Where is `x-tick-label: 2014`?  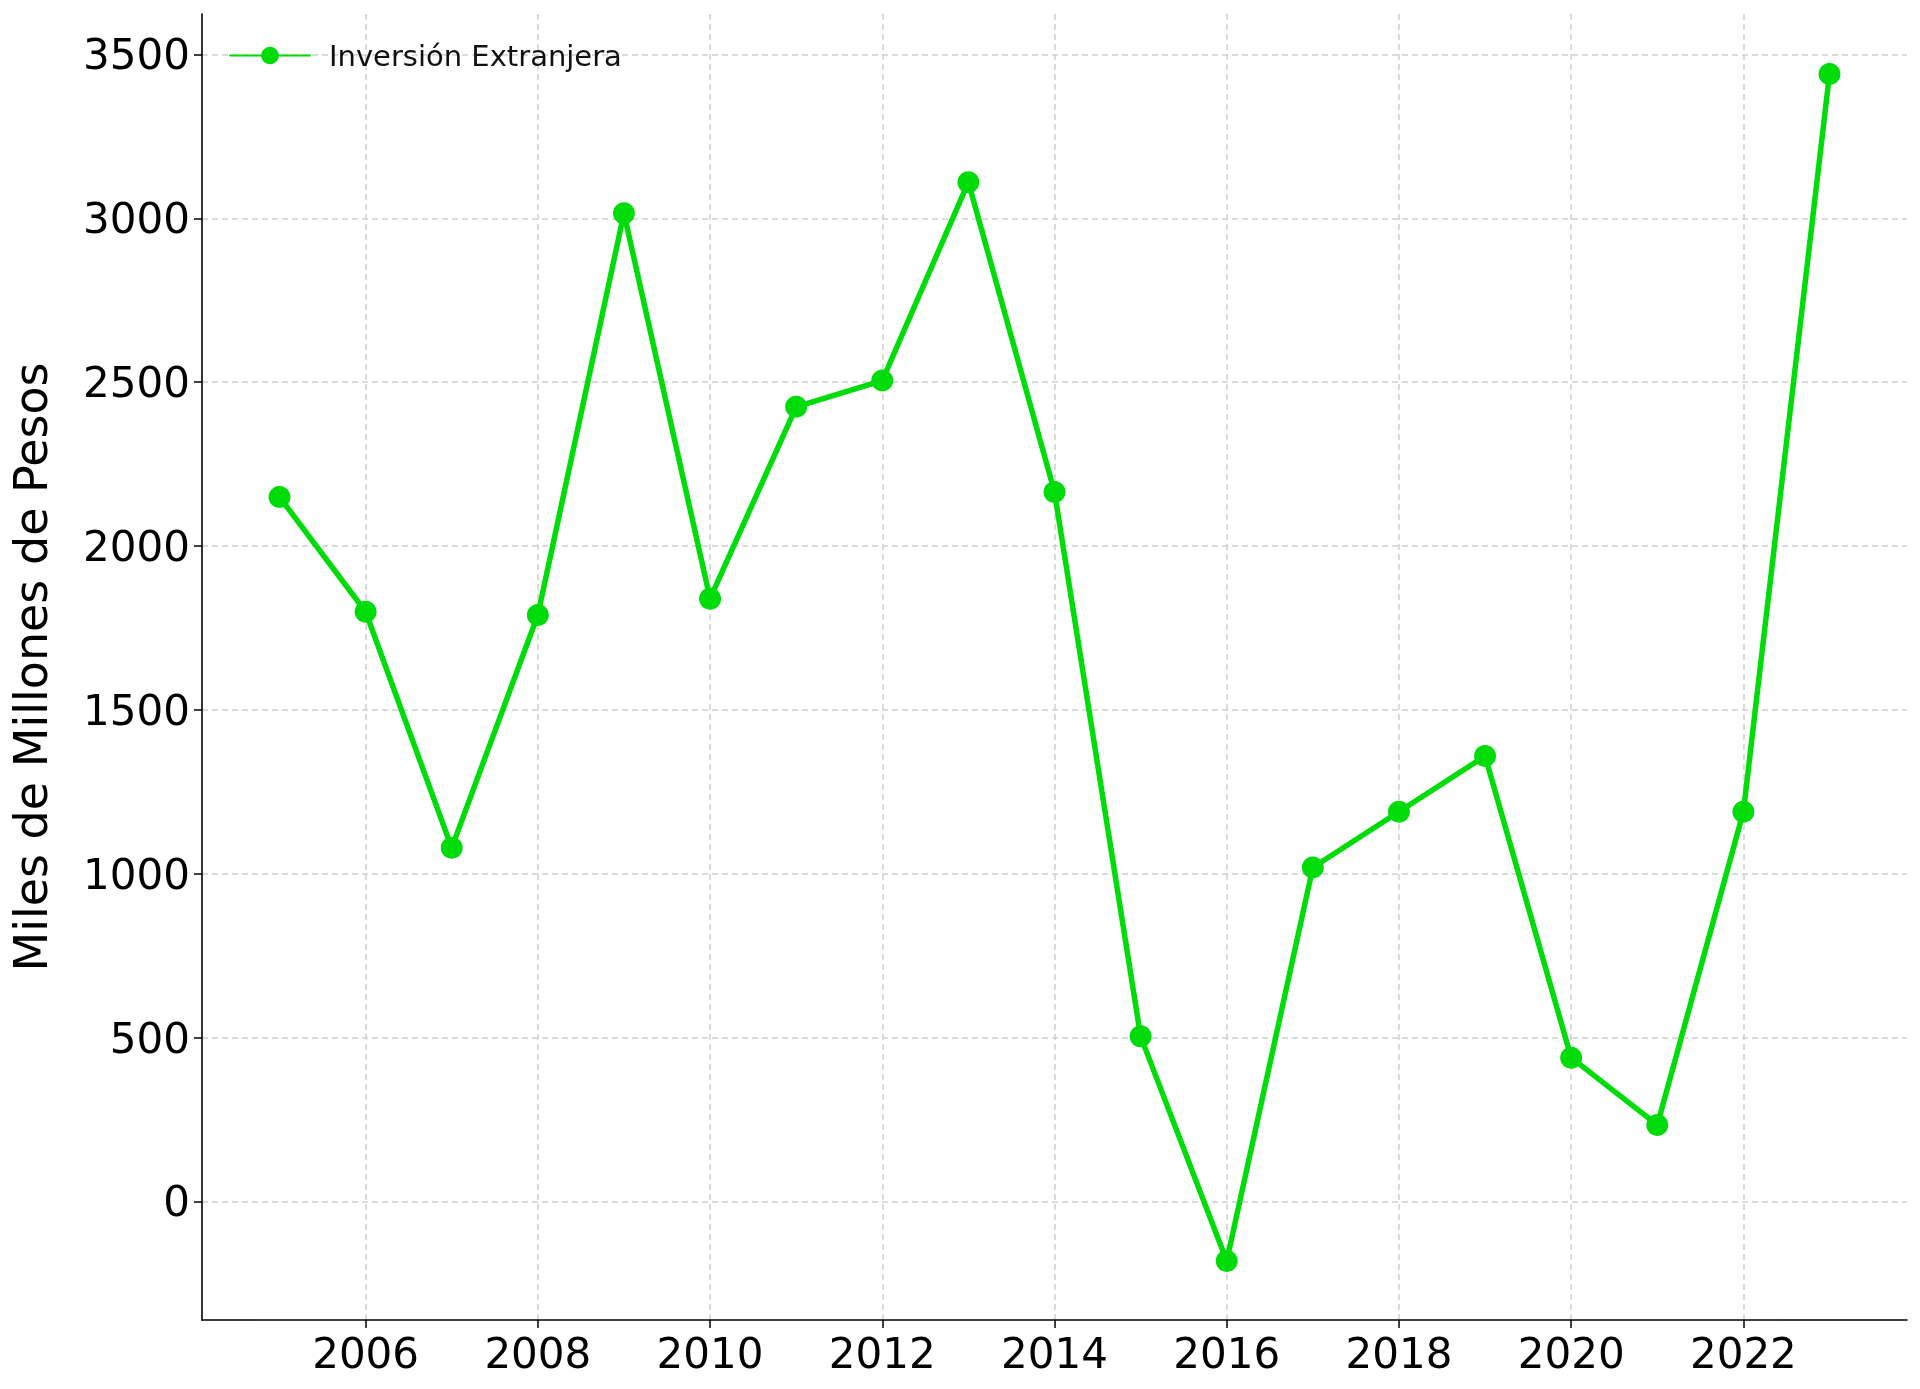 x-tick-label: 2014 is located at coordinates (1054, 1353).